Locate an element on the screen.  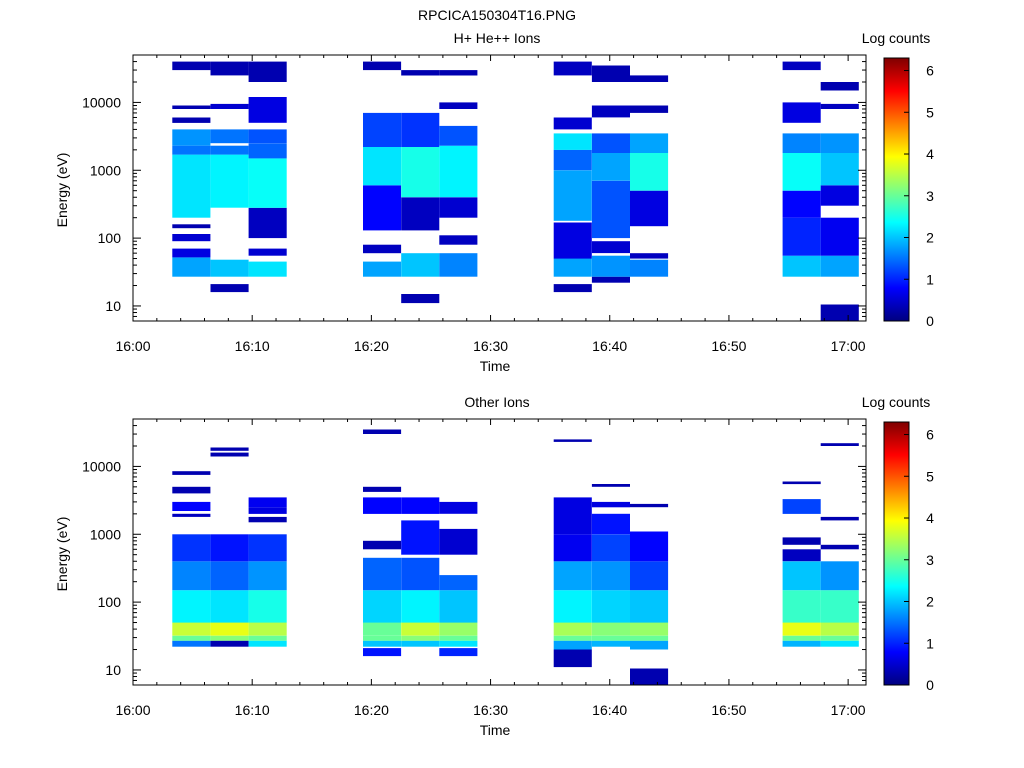
colorbar-tick-label: 4 is located at coordinates (930, 518).